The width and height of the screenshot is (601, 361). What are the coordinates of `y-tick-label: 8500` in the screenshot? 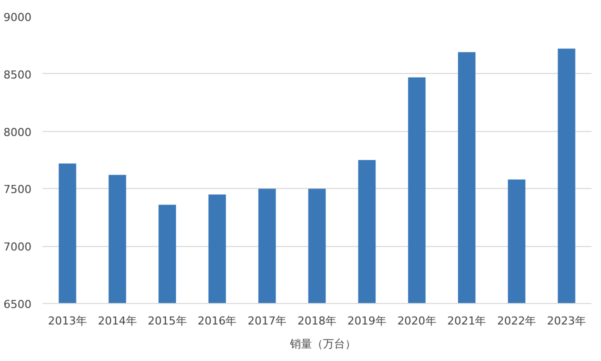 It's located at (18, 75).